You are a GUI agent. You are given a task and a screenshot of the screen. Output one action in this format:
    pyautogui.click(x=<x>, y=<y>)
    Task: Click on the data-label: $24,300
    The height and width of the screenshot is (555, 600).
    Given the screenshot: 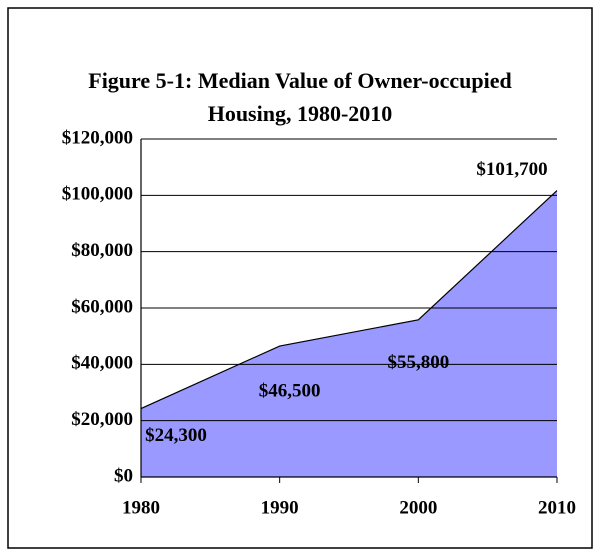 What is the action you would take?
    pyautogui.click(x=176, y=435)
    